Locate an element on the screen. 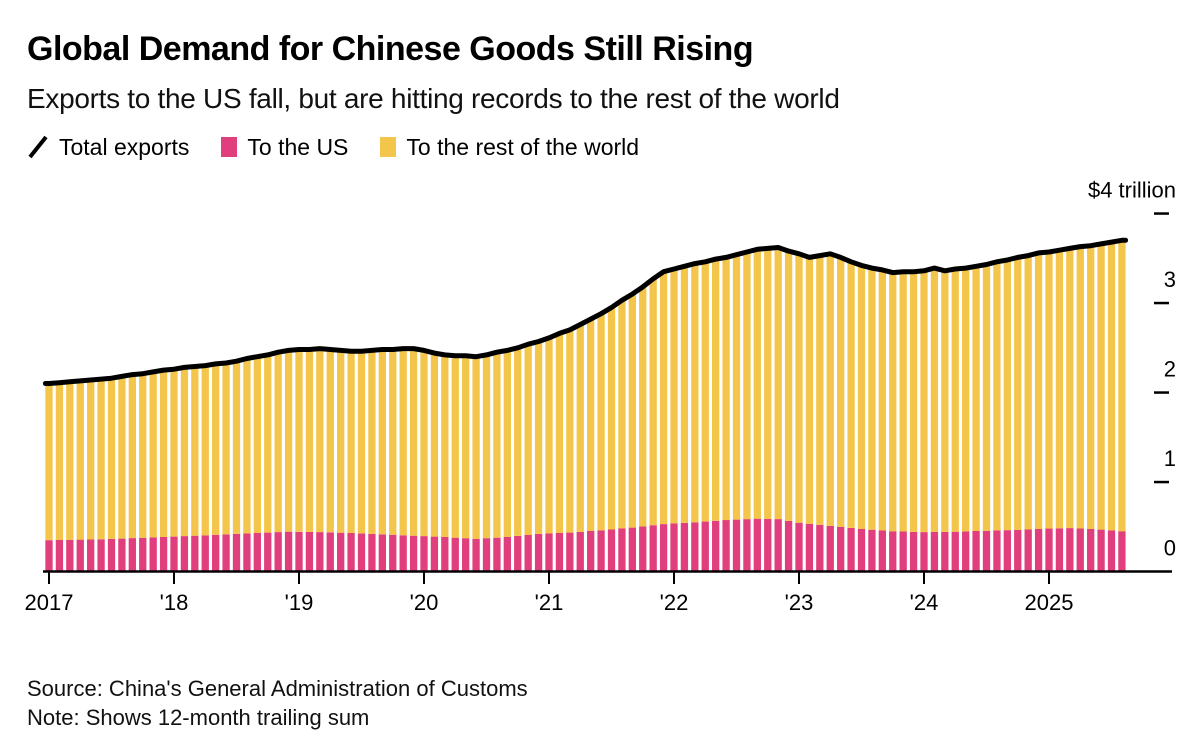 This screenshot has width=1200, height=743. x-tick-label: 2025 is located at coordinates (1049, 602).